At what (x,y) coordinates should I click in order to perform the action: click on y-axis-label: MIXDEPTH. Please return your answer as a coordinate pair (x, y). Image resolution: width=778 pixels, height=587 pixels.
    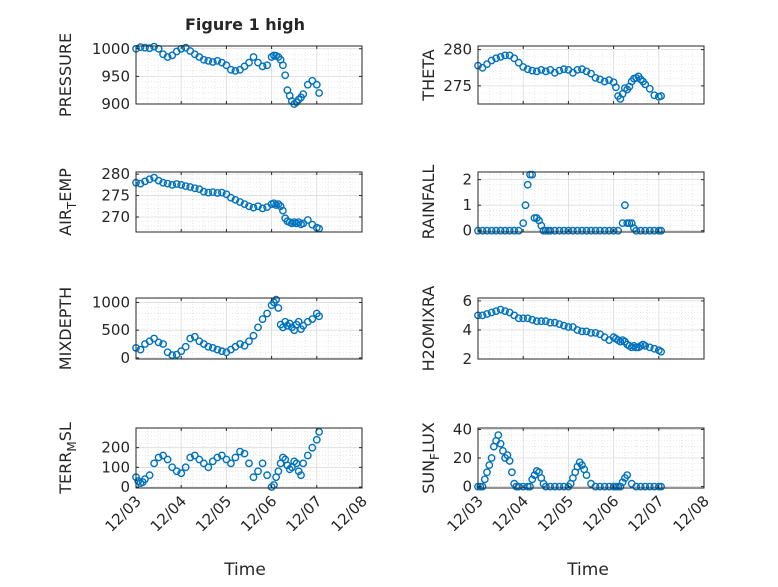
    Looking at the image, I should click on (65, 328).